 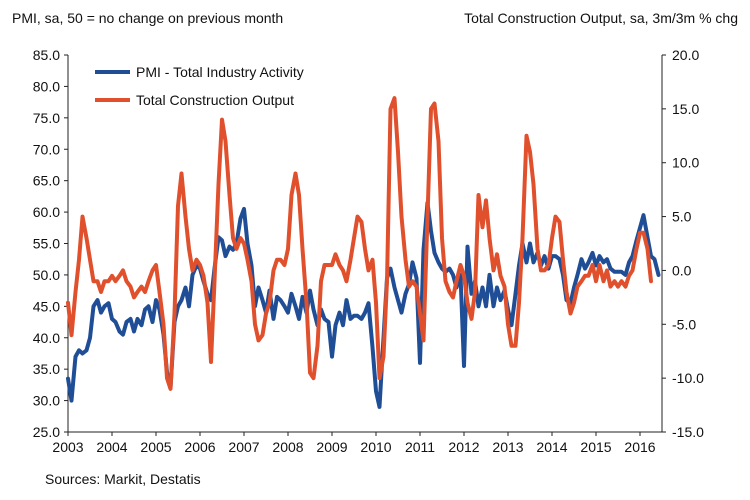 What do you see at coordinates (331, 447) in the screenshot?
I see `x-tick-label: 2009` at bounding box center [331, 447].